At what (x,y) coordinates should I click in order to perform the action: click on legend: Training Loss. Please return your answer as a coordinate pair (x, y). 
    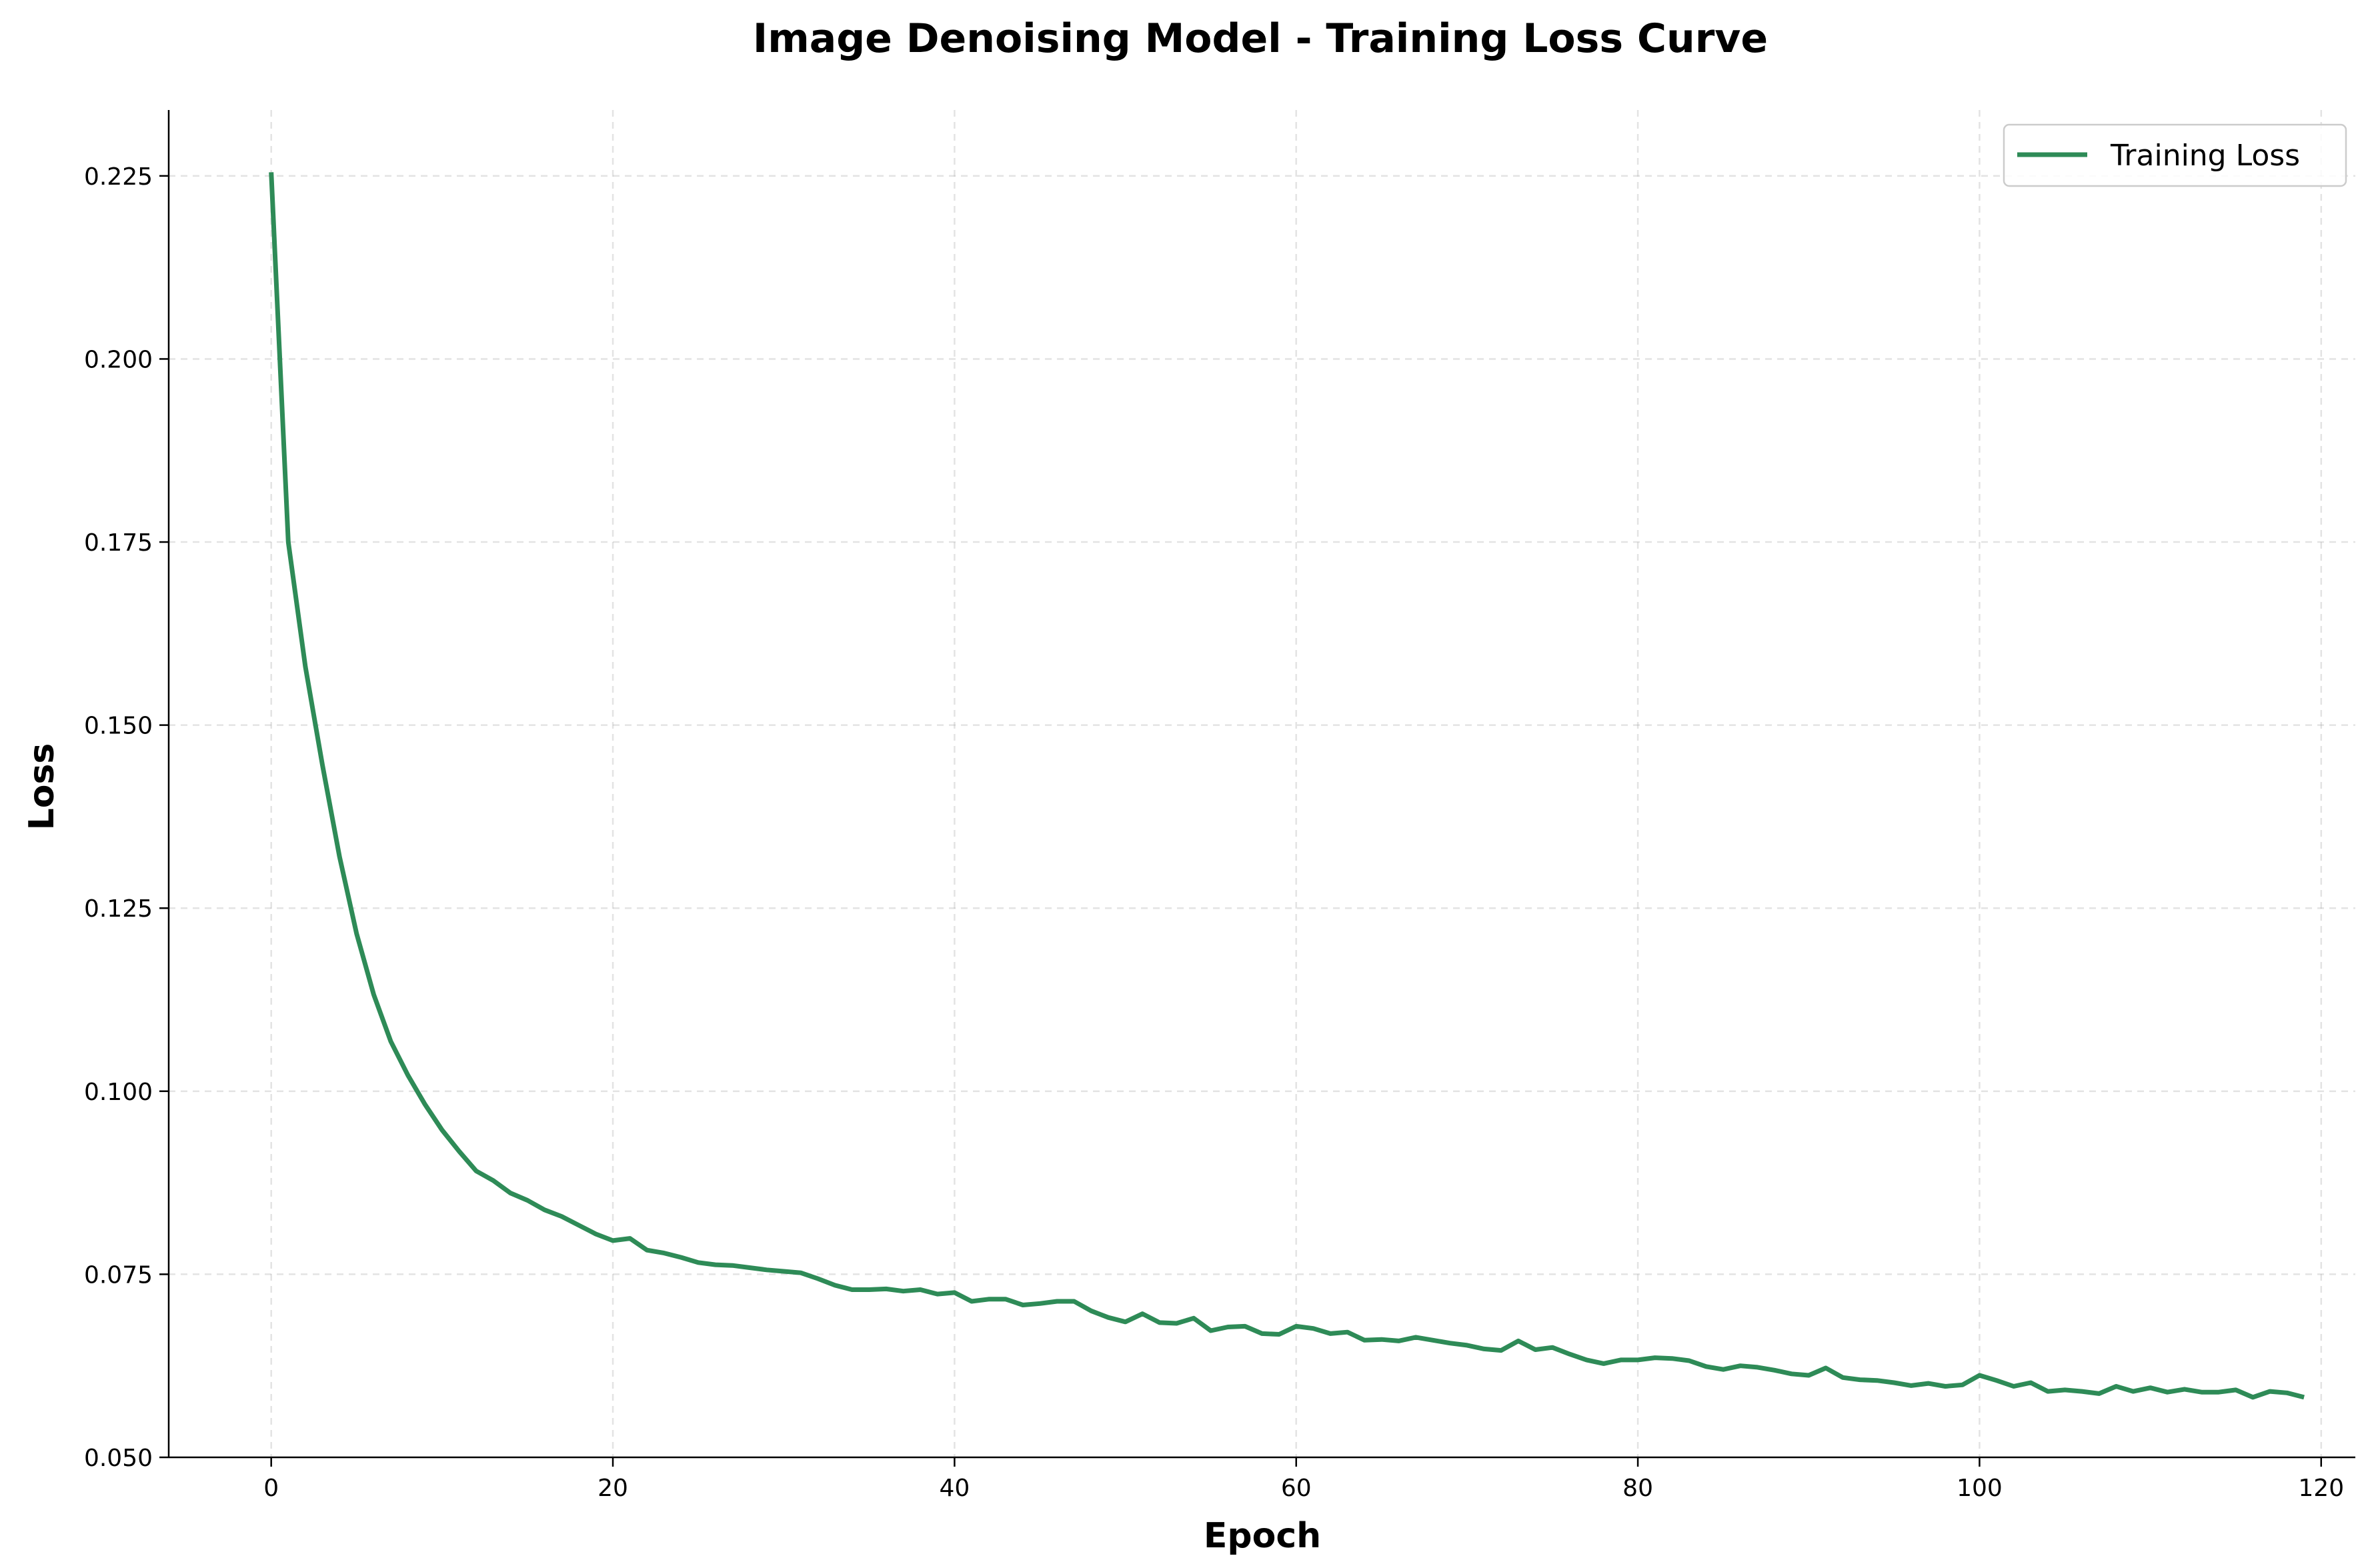
    Looking at the image, I should click on (2175, 155).